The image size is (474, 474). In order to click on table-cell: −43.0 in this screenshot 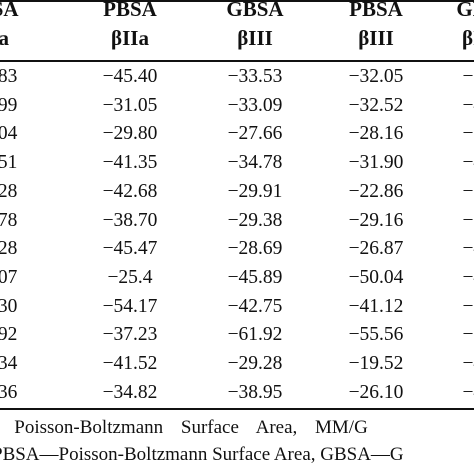, I will do `click(468, 363)`.